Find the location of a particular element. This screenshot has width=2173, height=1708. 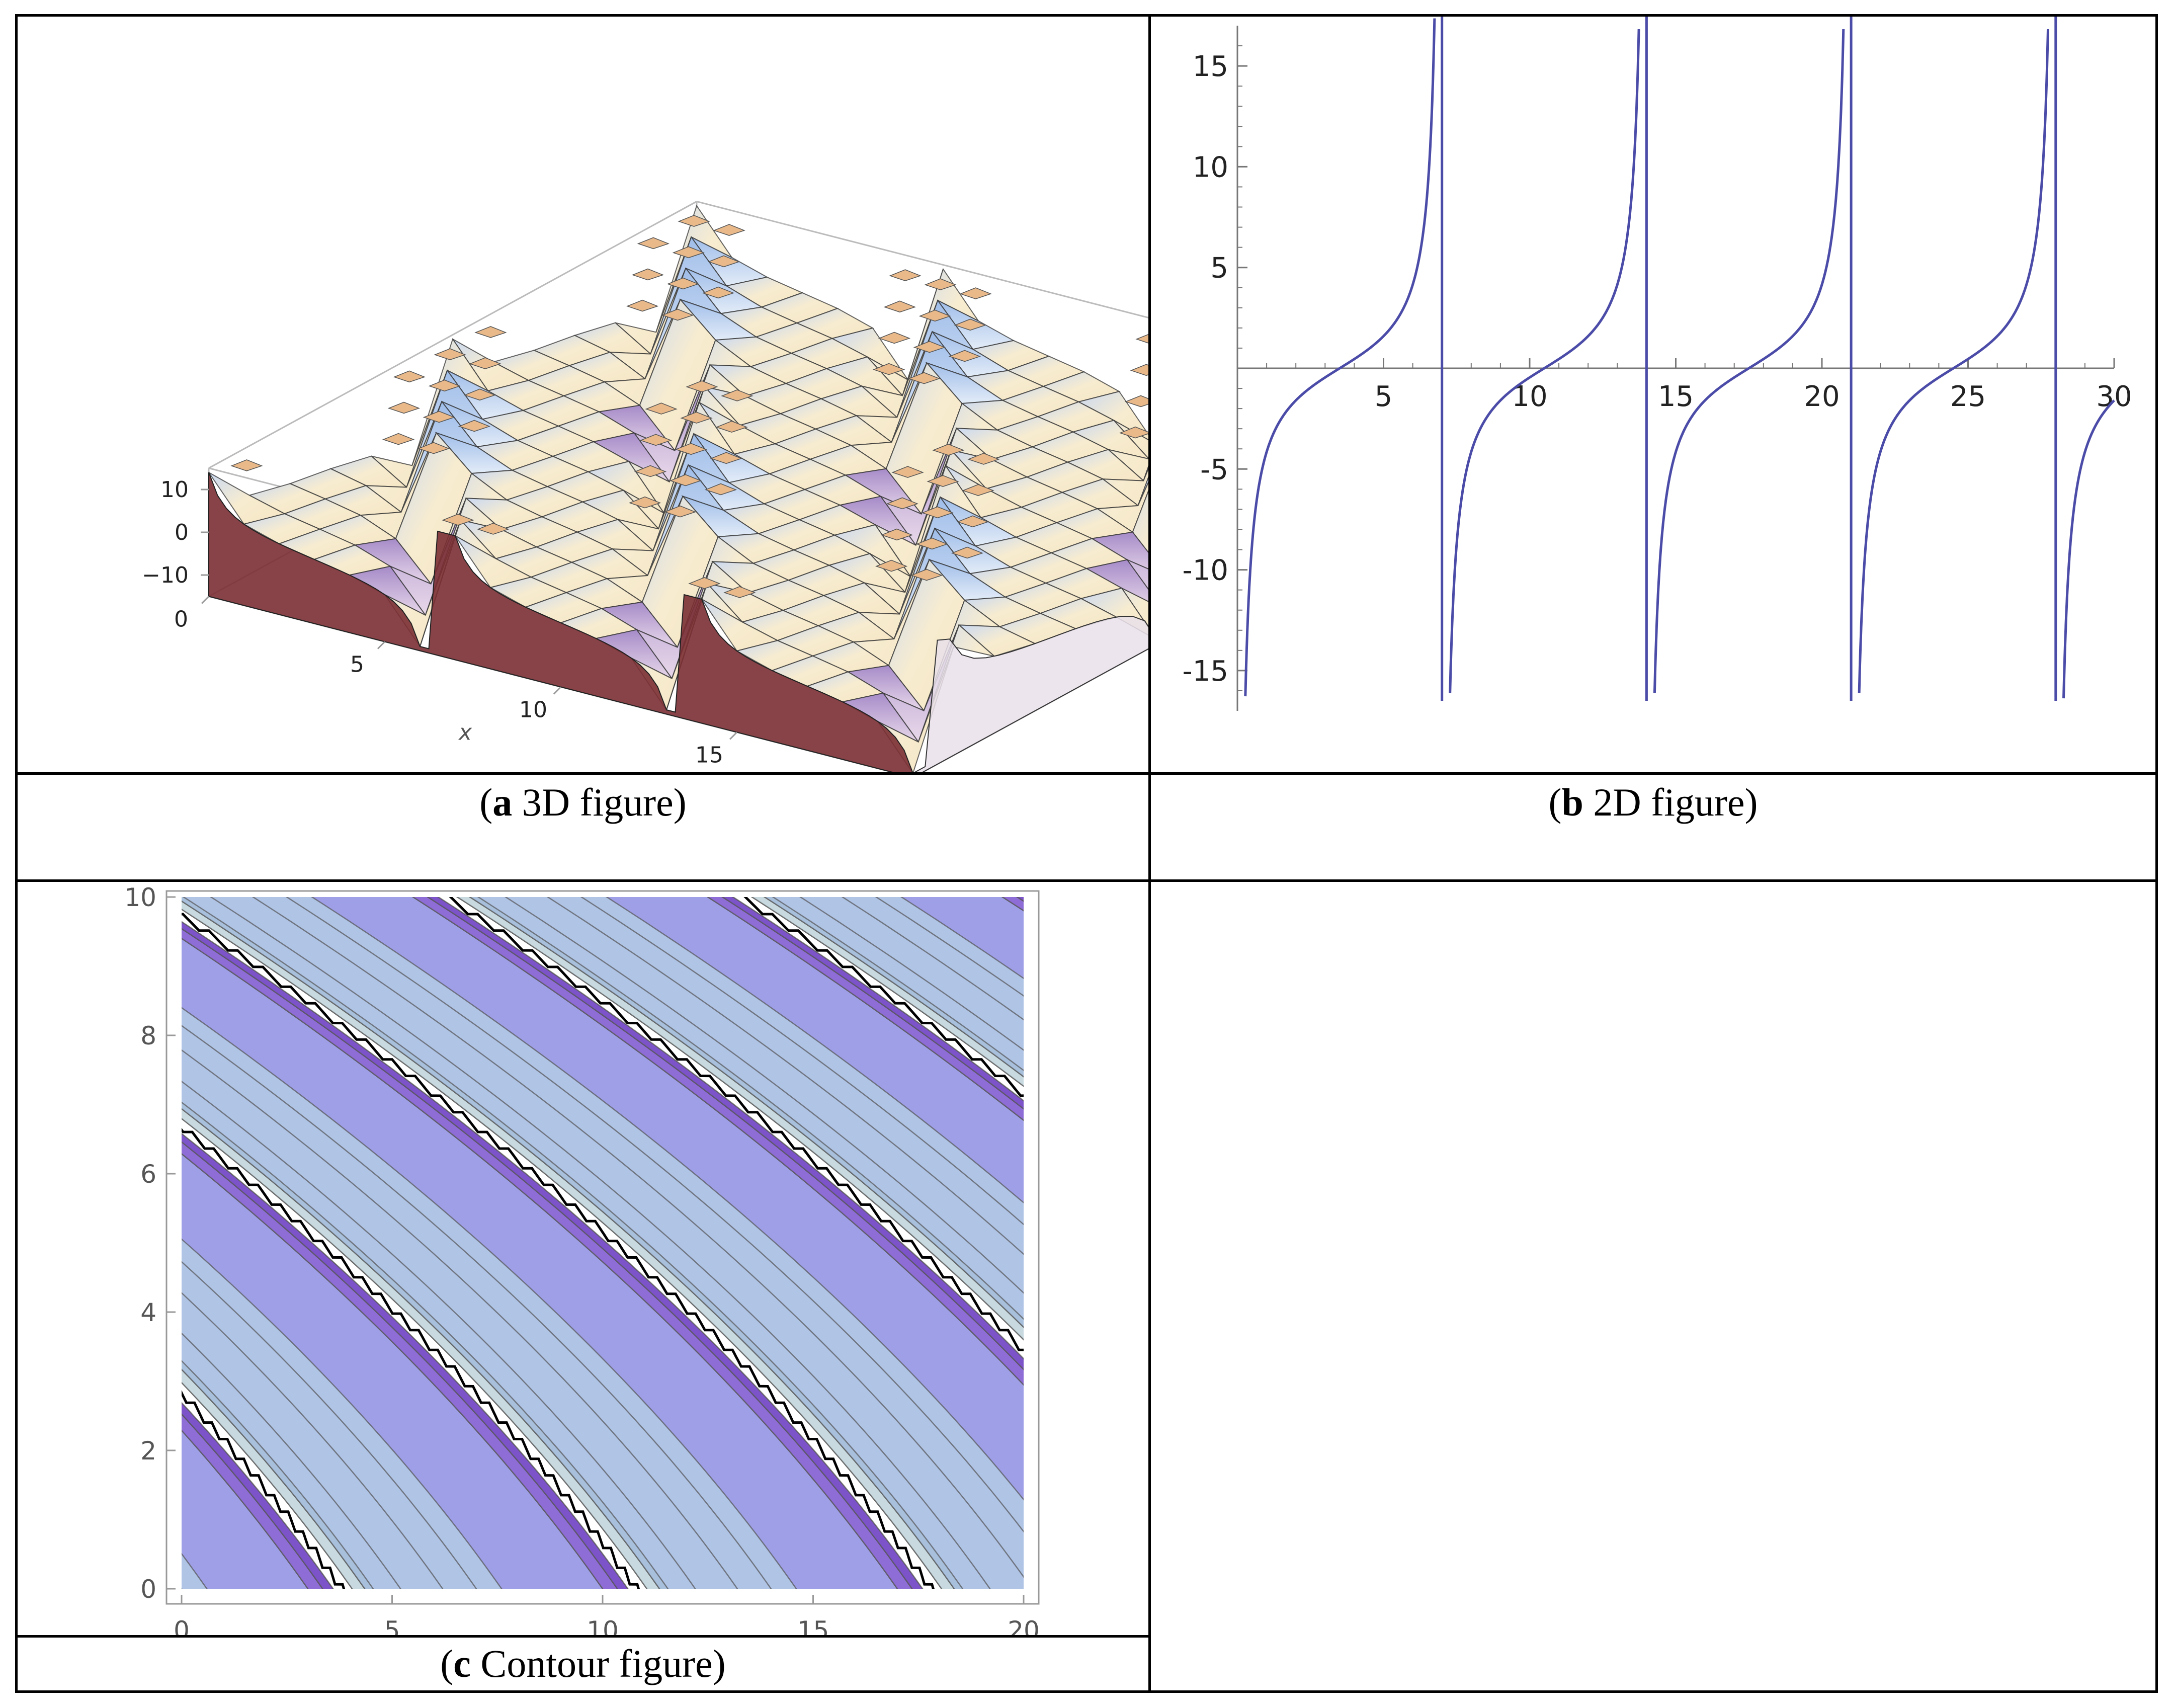

chart-c-x-tick-label: 20 is located at coordinates (1024, 1625).